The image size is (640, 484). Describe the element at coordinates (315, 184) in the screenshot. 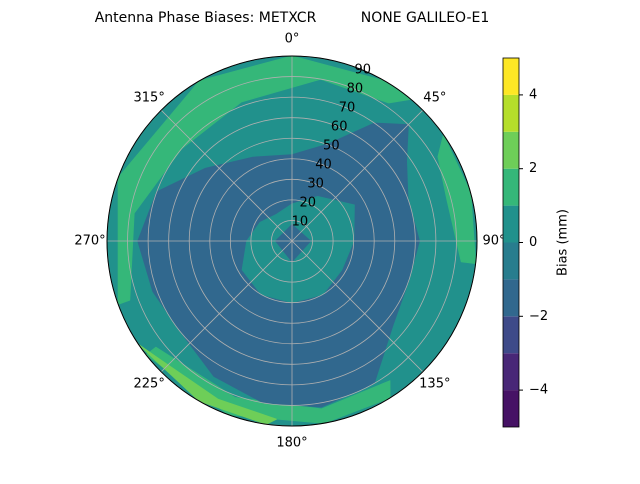

I see `r-tick-label: 30` at that location.